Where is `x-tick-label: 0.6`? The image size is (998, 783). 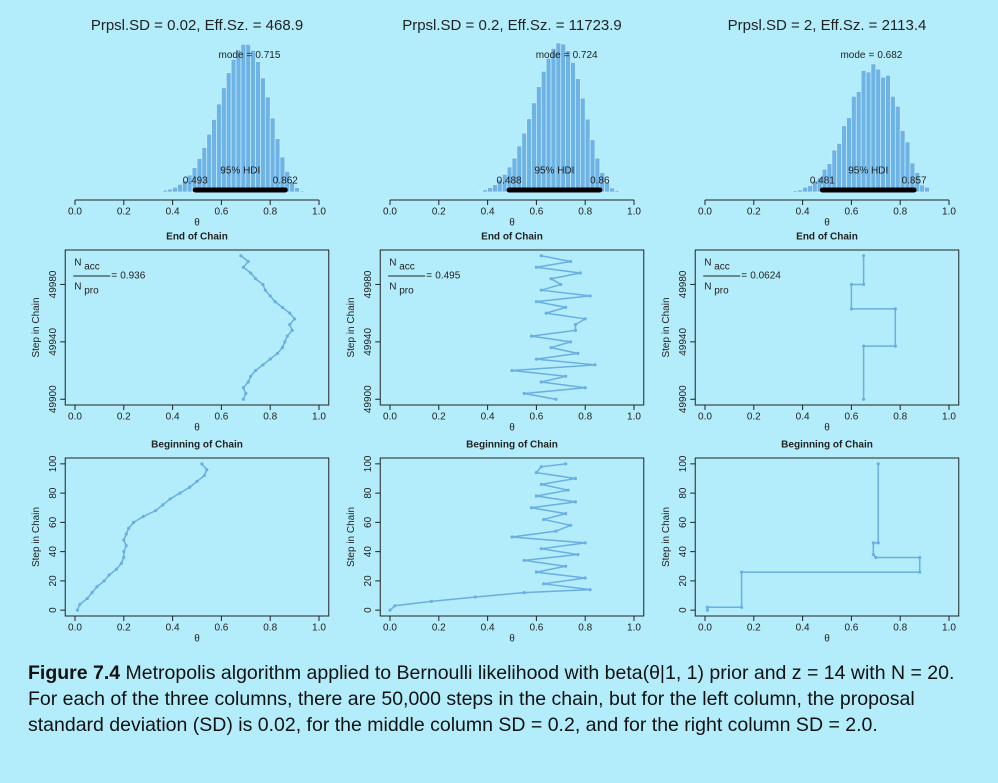 x-tick-label: 0.6 is located at coordinates (221, 628).